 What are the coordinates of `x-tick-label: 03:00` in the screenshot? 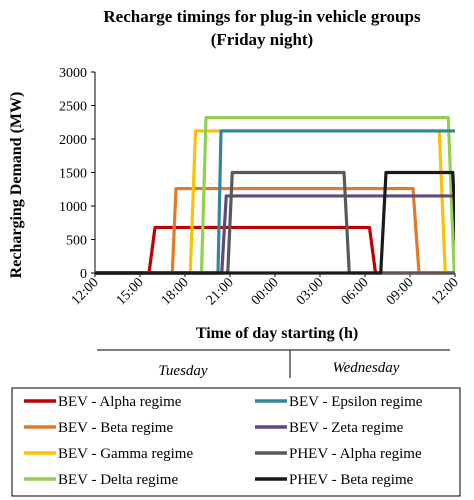 It's located at (310, 291).